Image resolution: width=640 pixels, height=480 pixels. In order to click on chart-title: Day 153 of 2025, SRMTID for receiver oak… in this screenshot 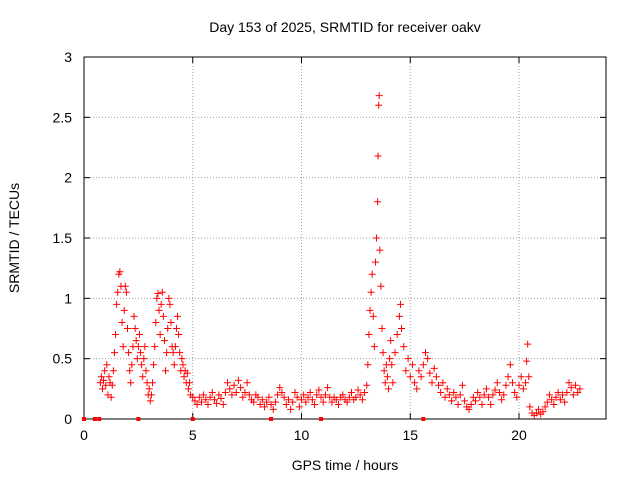, I will do `click(345, 27)`.